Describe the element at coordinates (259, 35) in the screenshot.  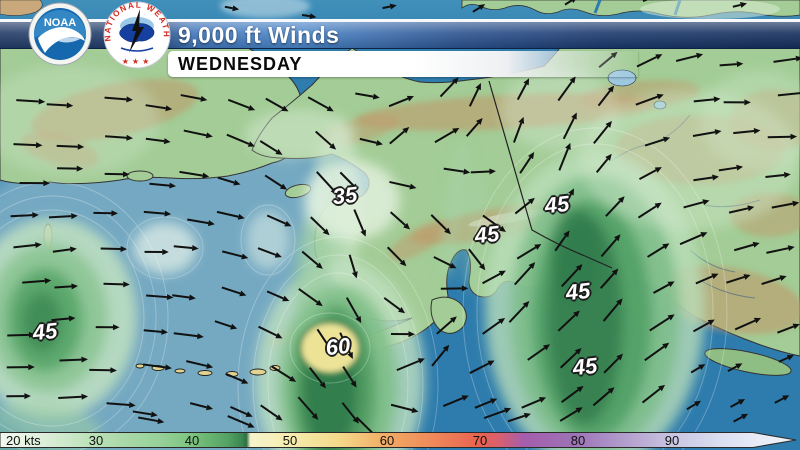
I see `map-title: 9,000 ft Winds` at that location.